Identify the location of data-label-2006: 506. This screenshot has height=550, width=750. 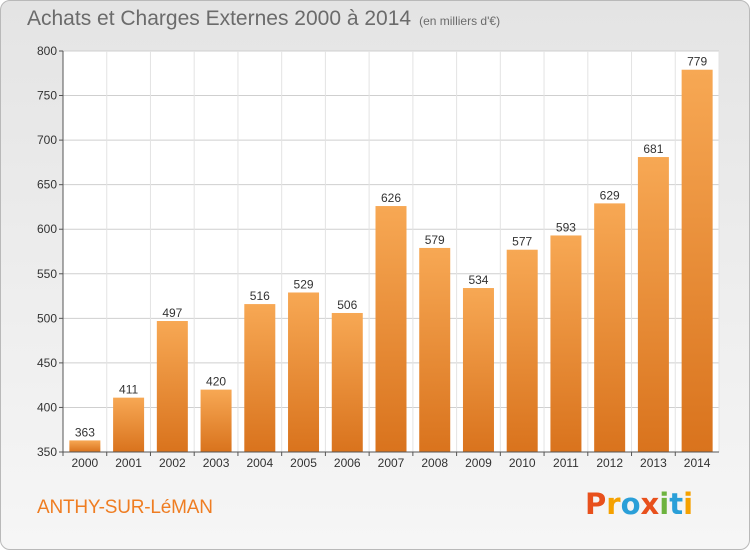
(347, 305).